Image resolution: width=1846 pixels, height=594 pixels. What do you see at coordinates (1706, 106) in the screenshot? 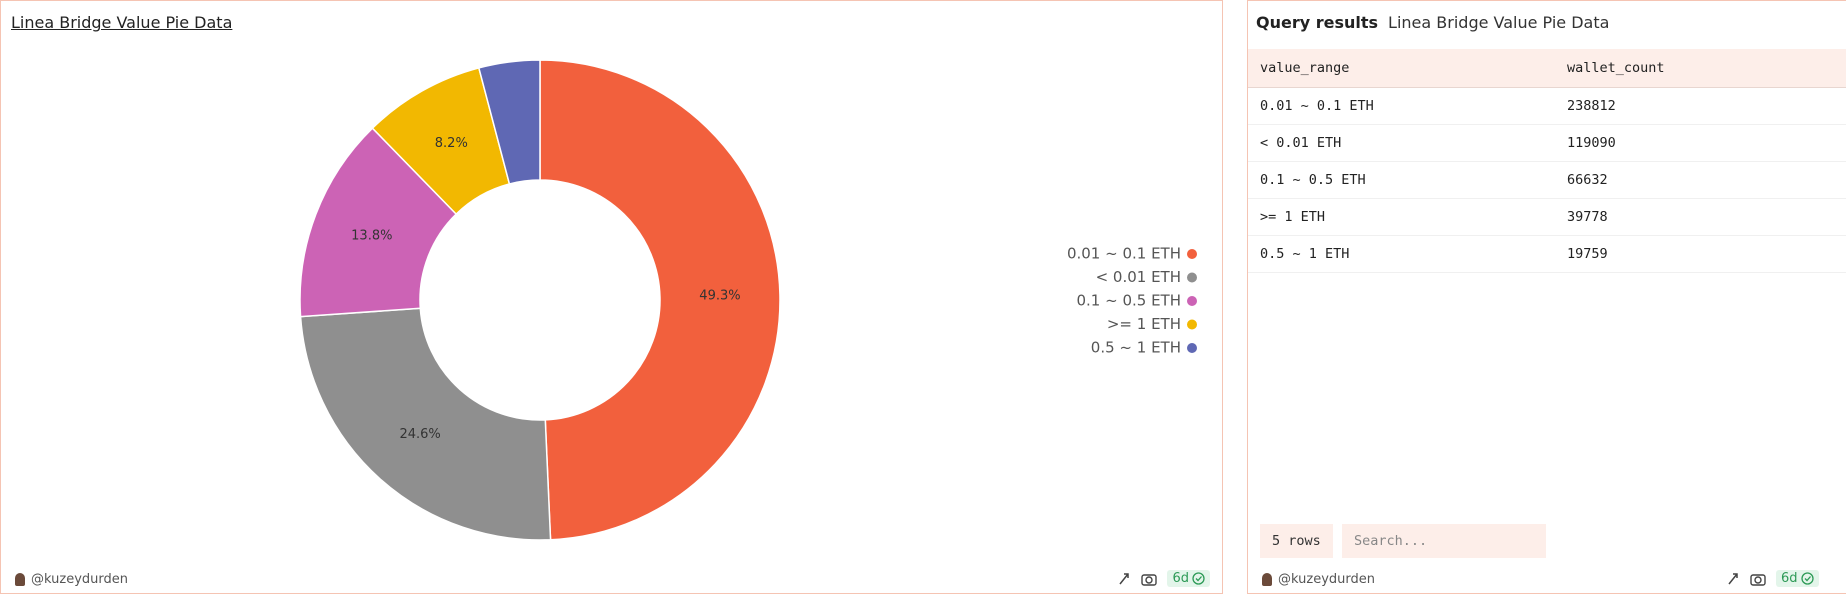
I see `table-cell: 238812` at bounding box center [1706, 106].